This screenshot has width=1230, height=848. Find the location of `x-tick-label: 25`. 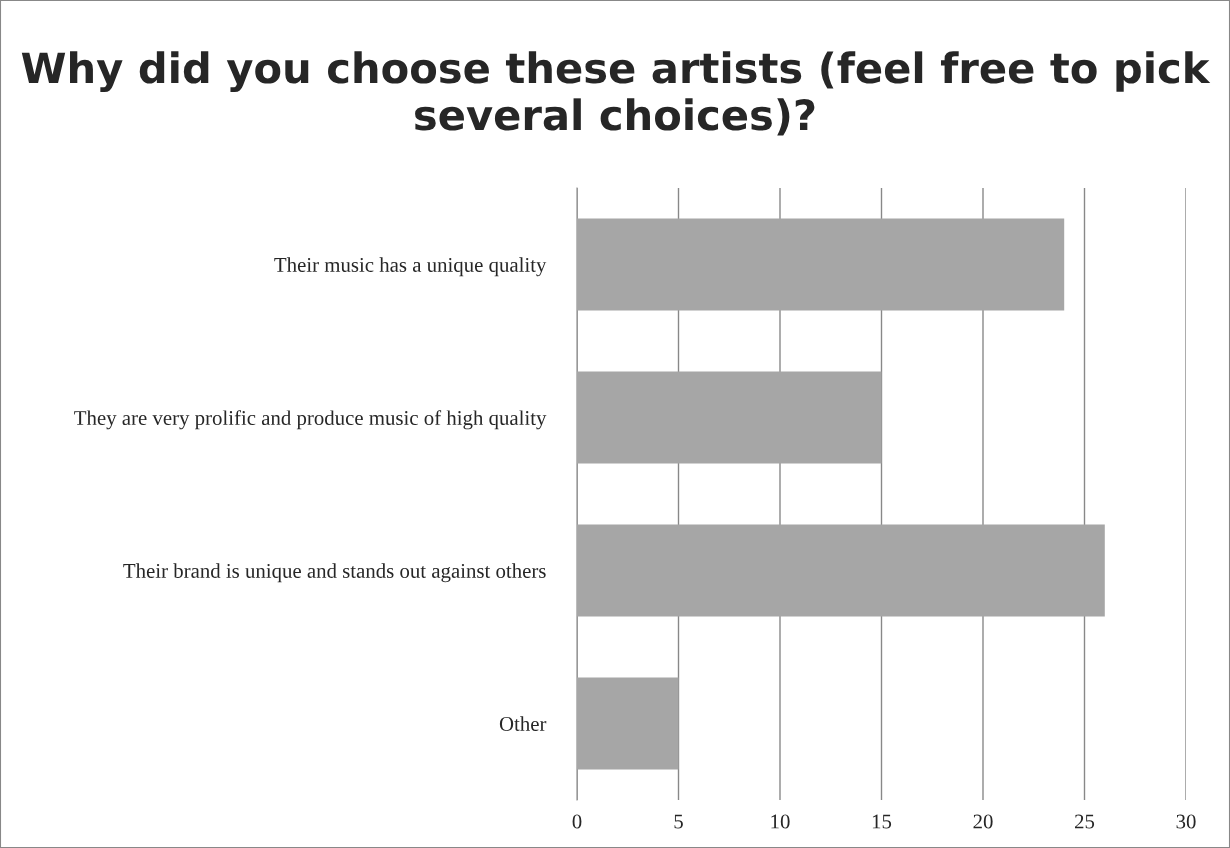

x-tick-label: 25 is located at coordinates (1085, 821).